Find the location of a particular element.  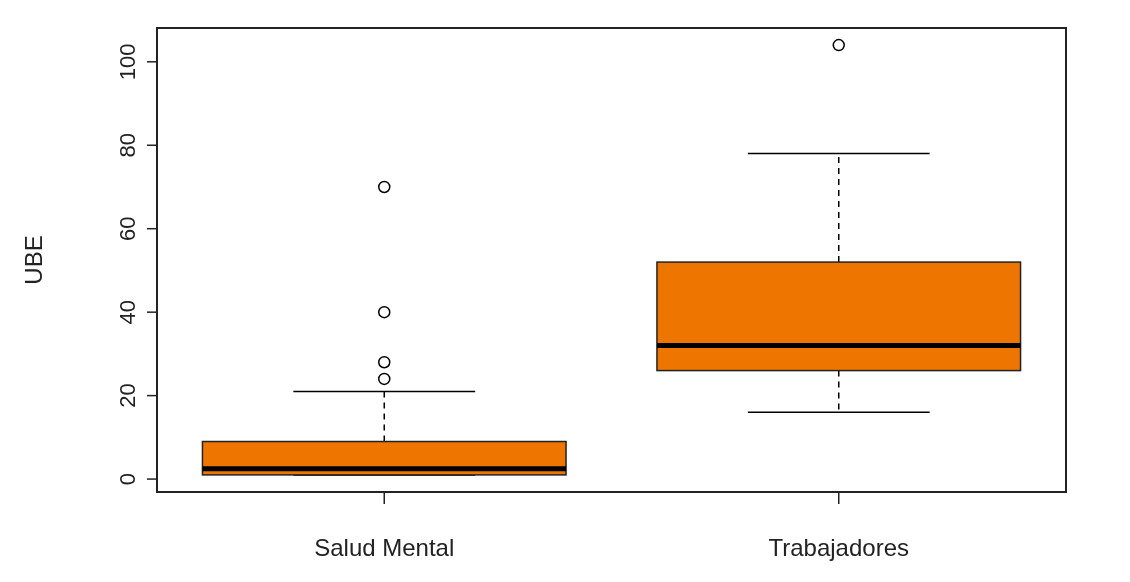

y-tick-label: 40 is located at coordinates (127, 312).